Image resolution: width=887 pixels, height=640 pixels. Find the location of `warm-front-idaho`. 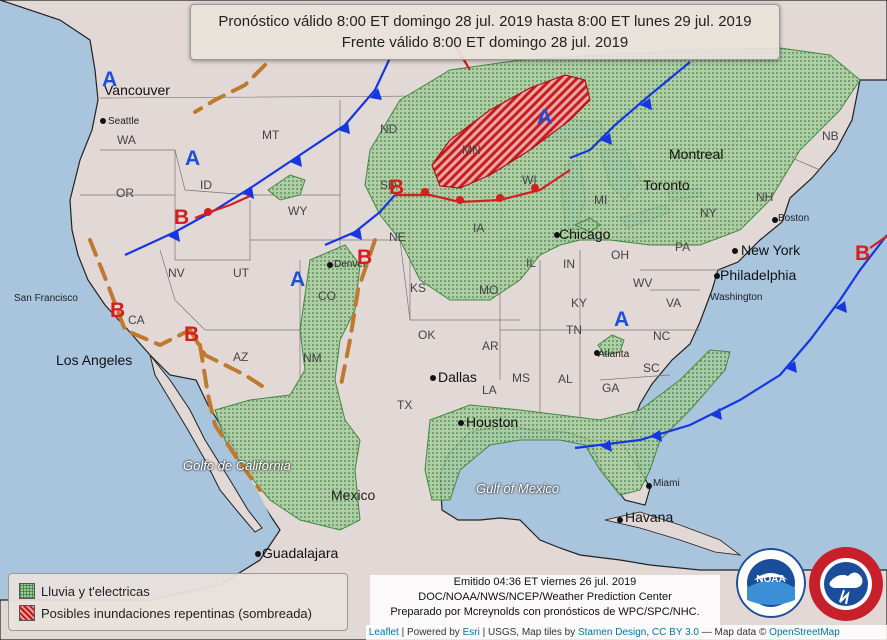

warm-front-idaho is located at coordinates (222, 207).